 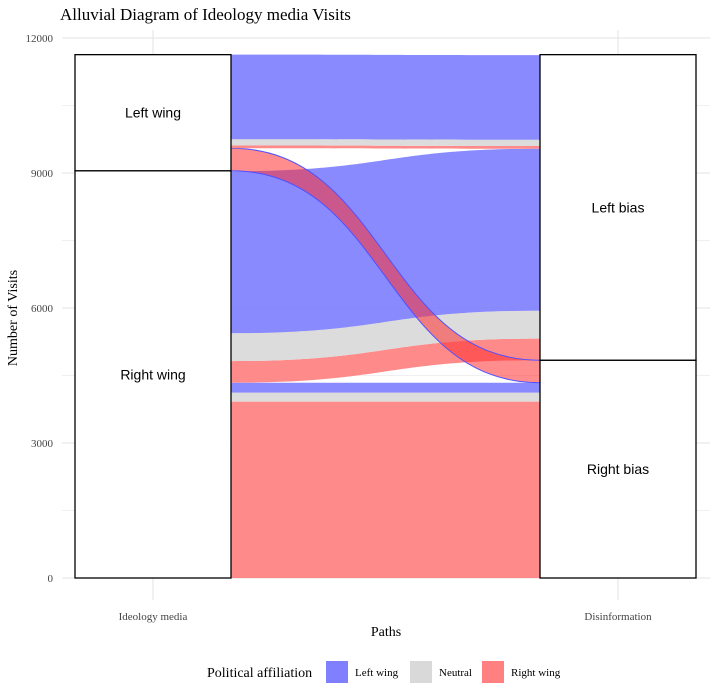 I want to click on stratum-label-left-bias: Left bias, so click(x=618, y=207).